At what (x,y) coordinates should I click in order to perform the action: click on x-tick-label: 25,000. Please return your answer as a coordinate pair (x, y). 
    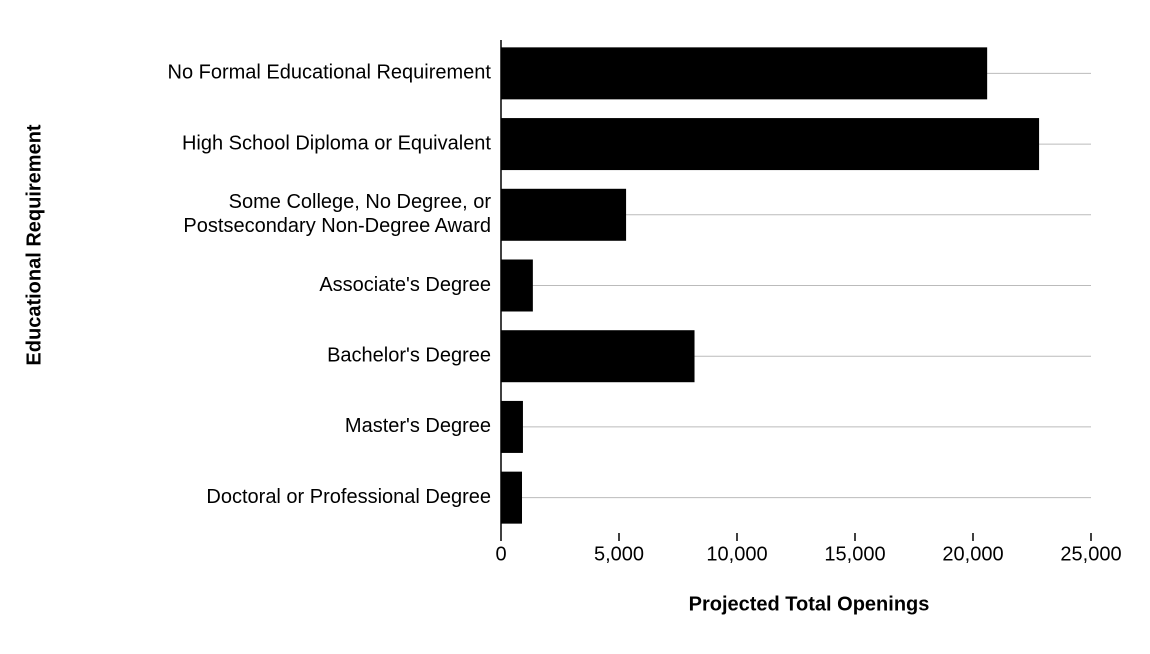
    Looking at the image, I should click on (1090, 554).